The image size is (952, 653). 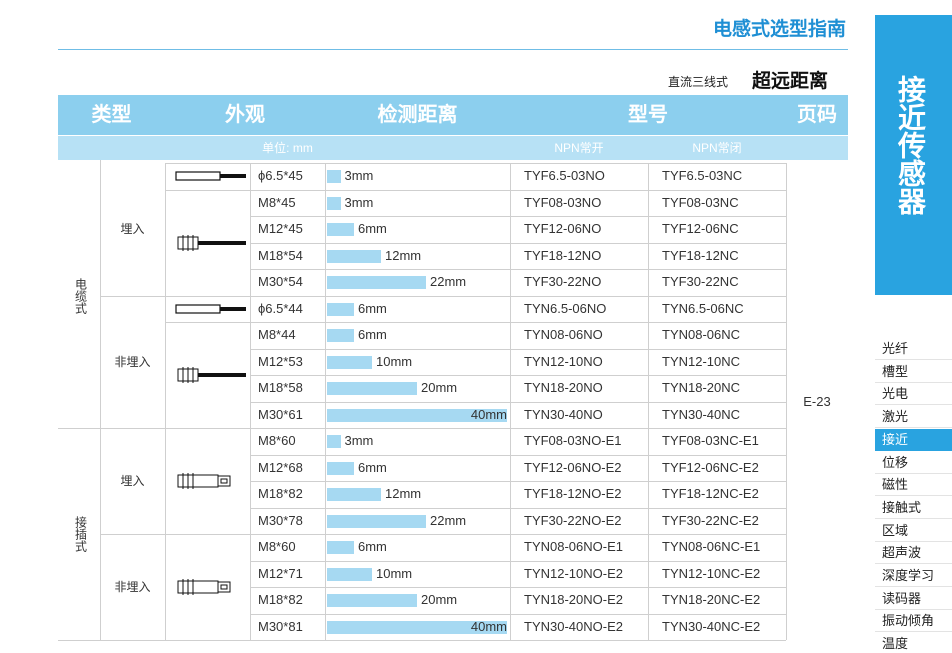 What do you see at coordinates (913, 394) in the screenshot?
I see `menu-item: 光电` at bounding box center [913, 394].